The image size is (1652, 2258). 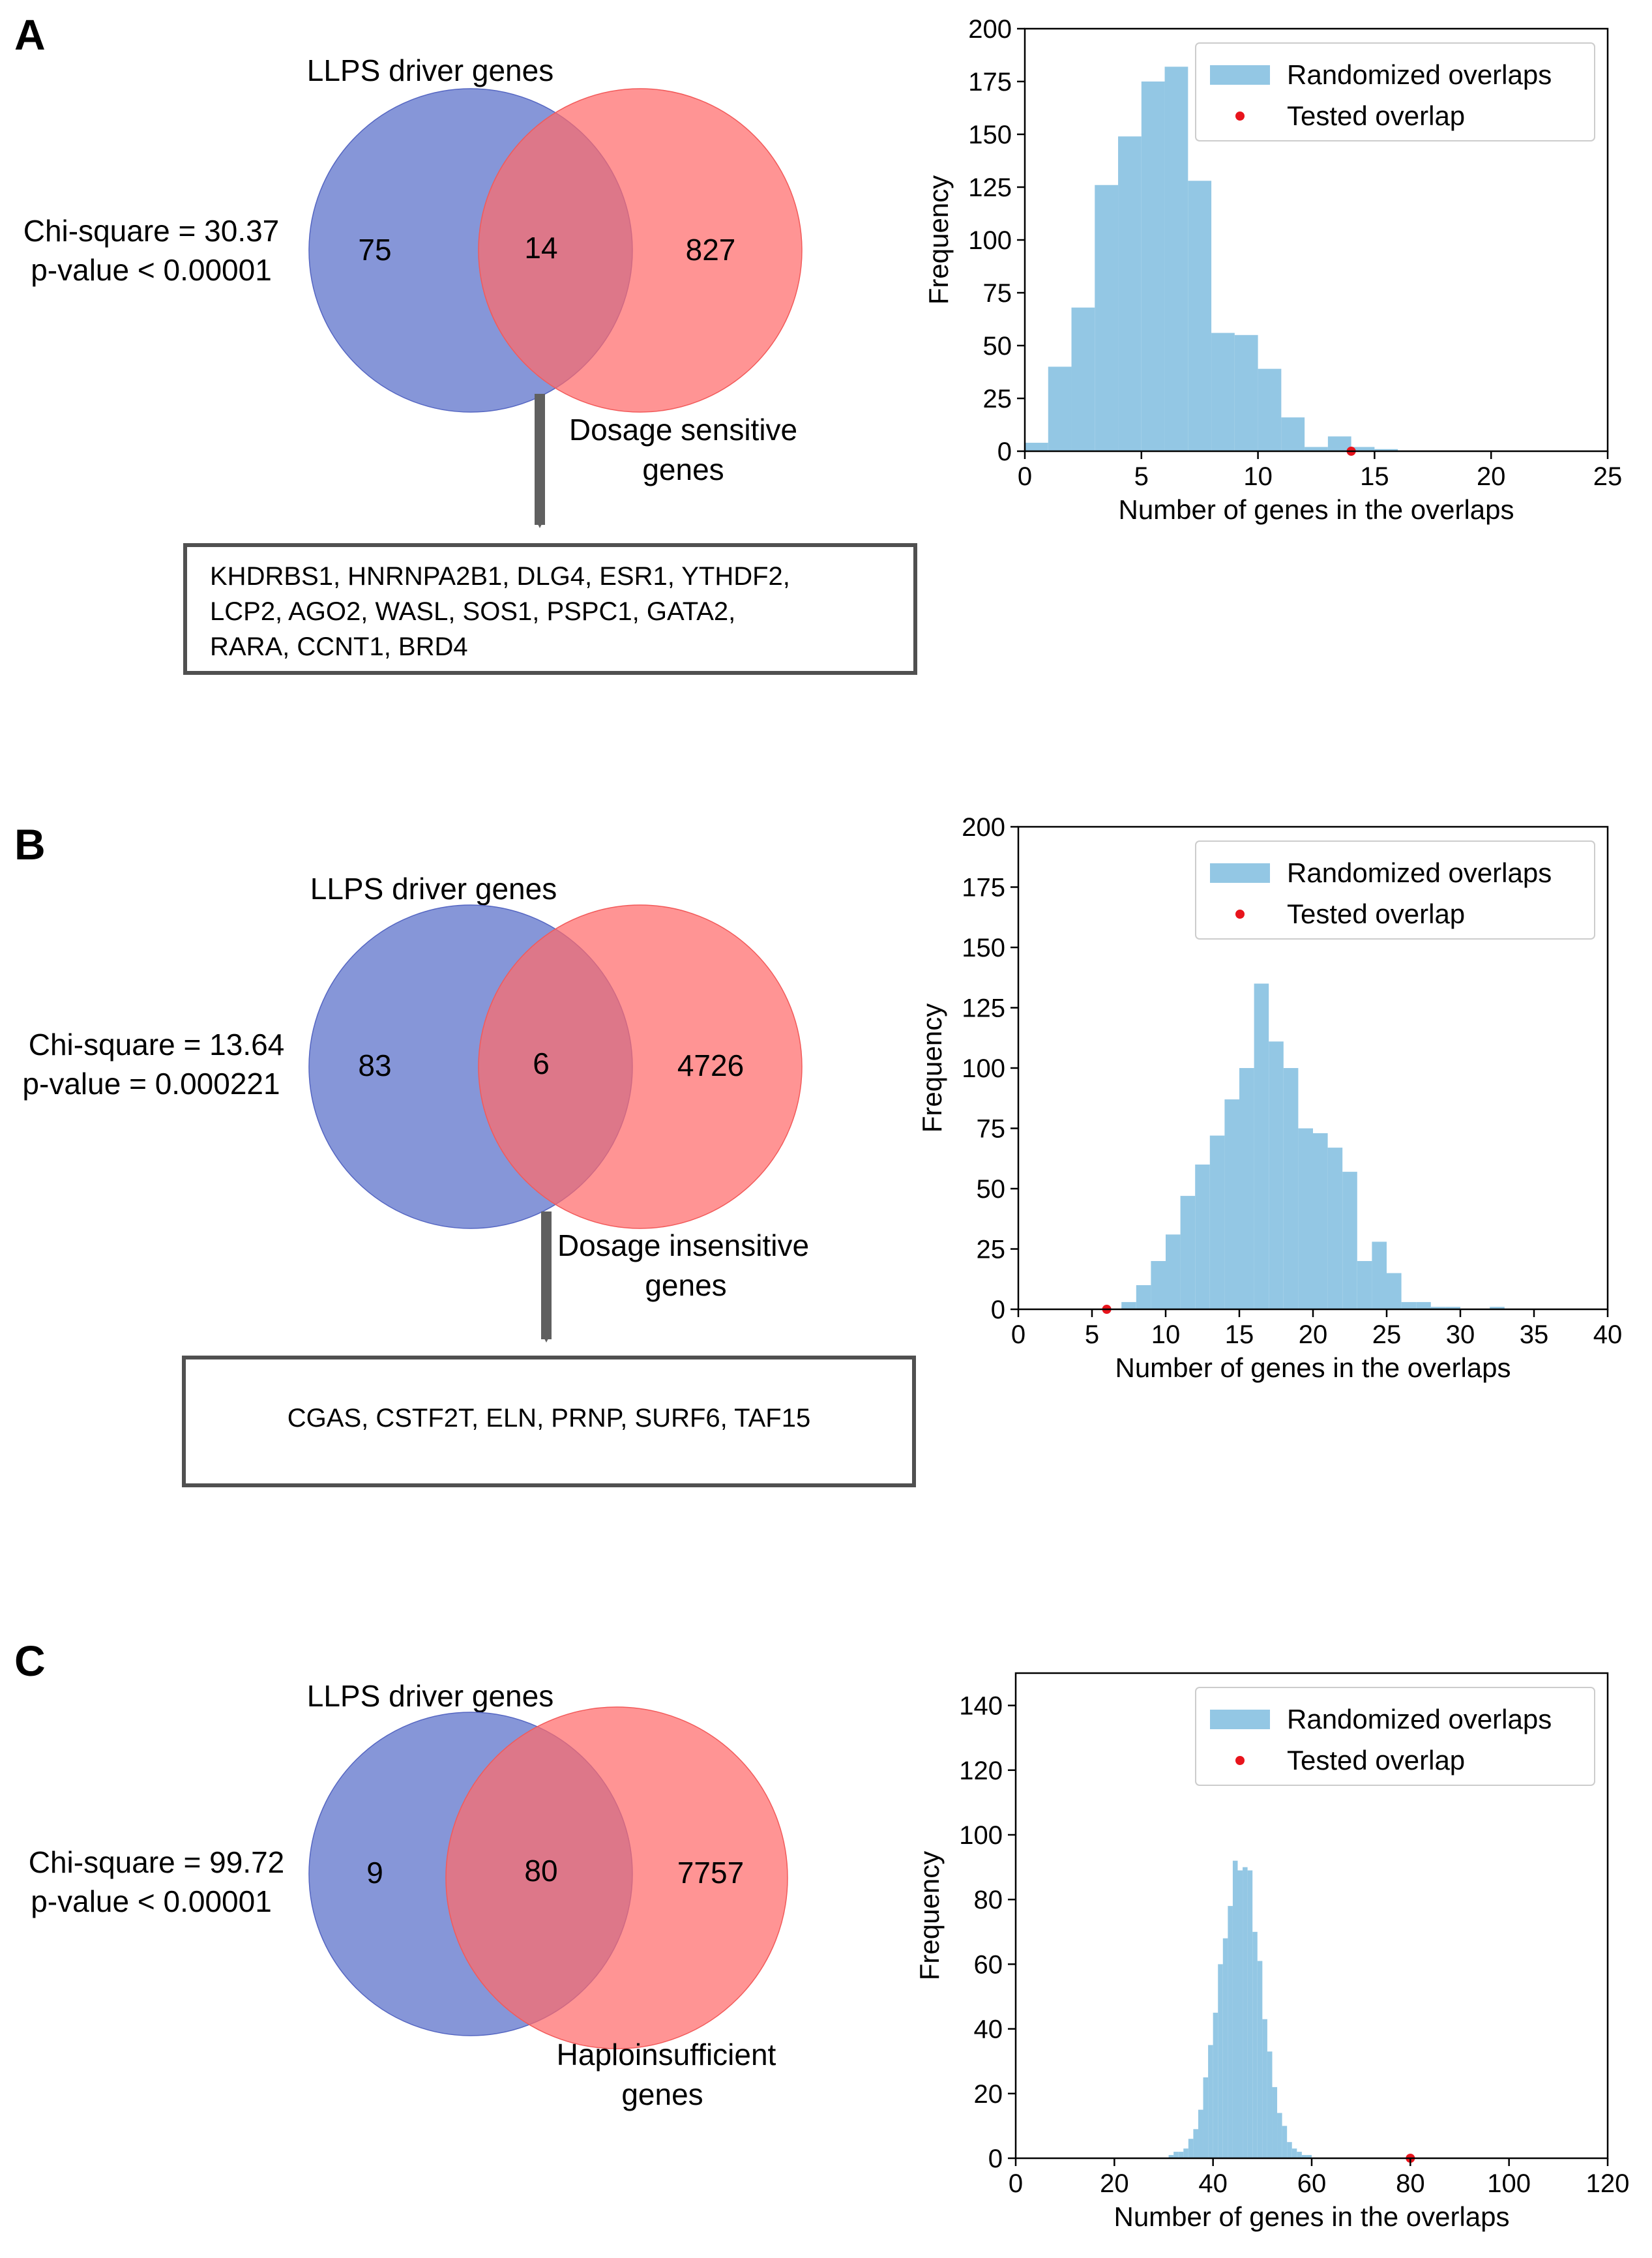 I want to click on legend-label-randomized: Randomized overlaps, so click(x=1419, y=1719).